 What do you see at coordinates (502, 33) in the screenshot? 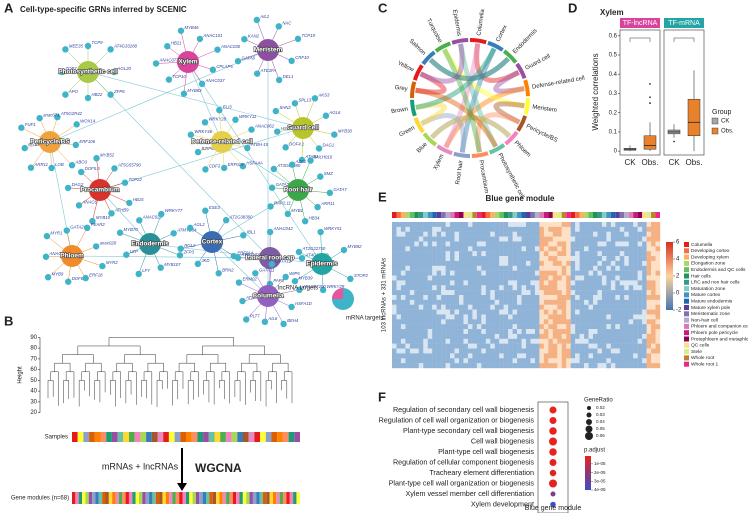
I see `chord-label: Cortex` at bounding box center [502, 33].